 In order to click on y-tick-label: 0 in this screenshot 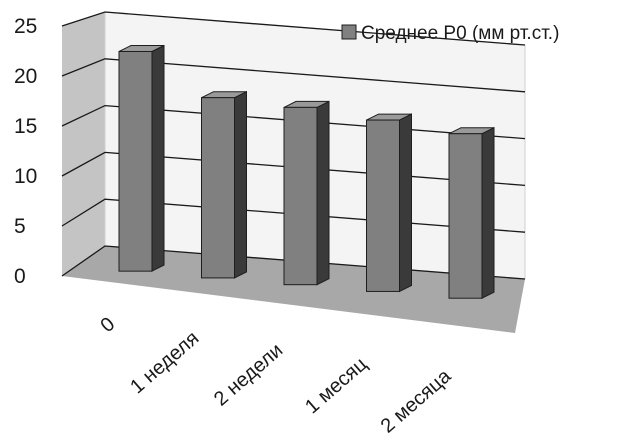, I will do `click(20, 276)`.